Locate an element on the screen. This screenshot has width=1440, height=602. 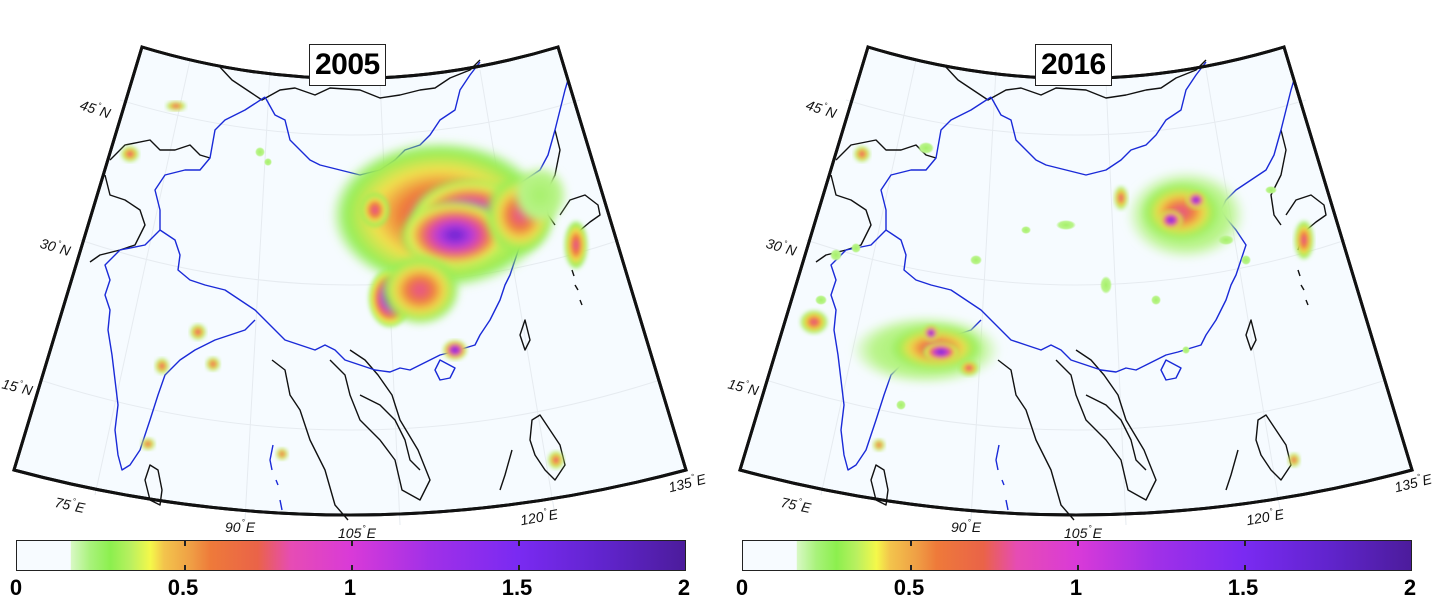
map-title-2005: 2005 is located at coordinates (347, 65).